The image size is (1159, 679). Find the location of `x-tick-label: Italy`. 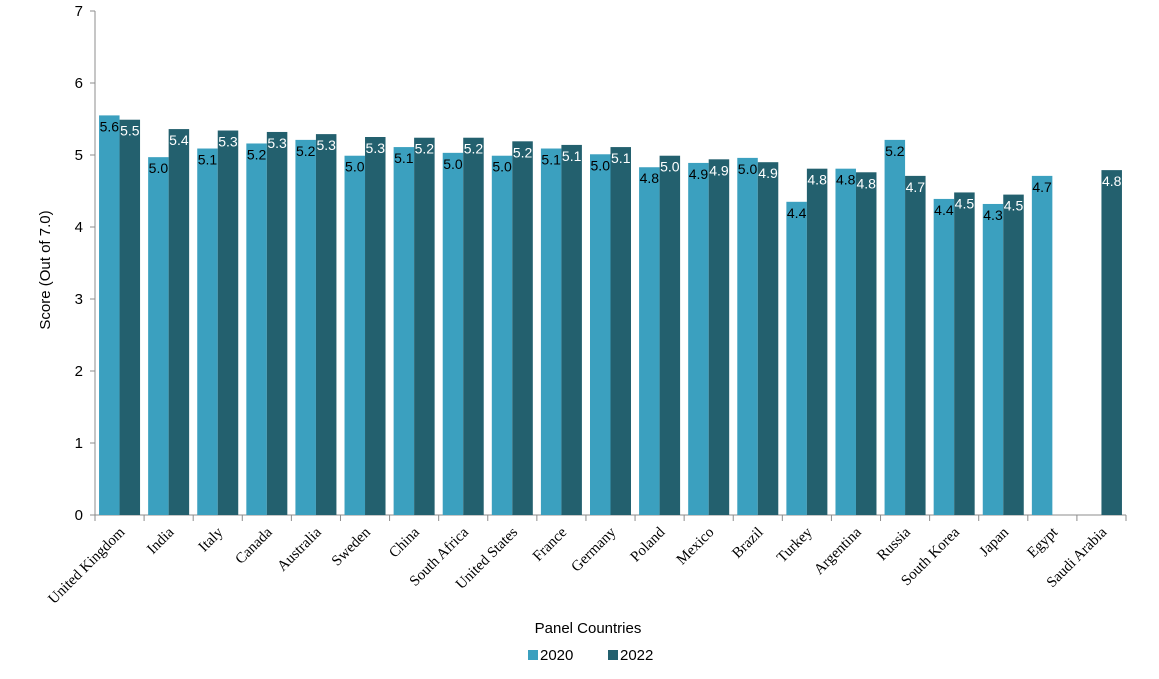

x-tick-label: Italy is located at coordinates (211, 539).